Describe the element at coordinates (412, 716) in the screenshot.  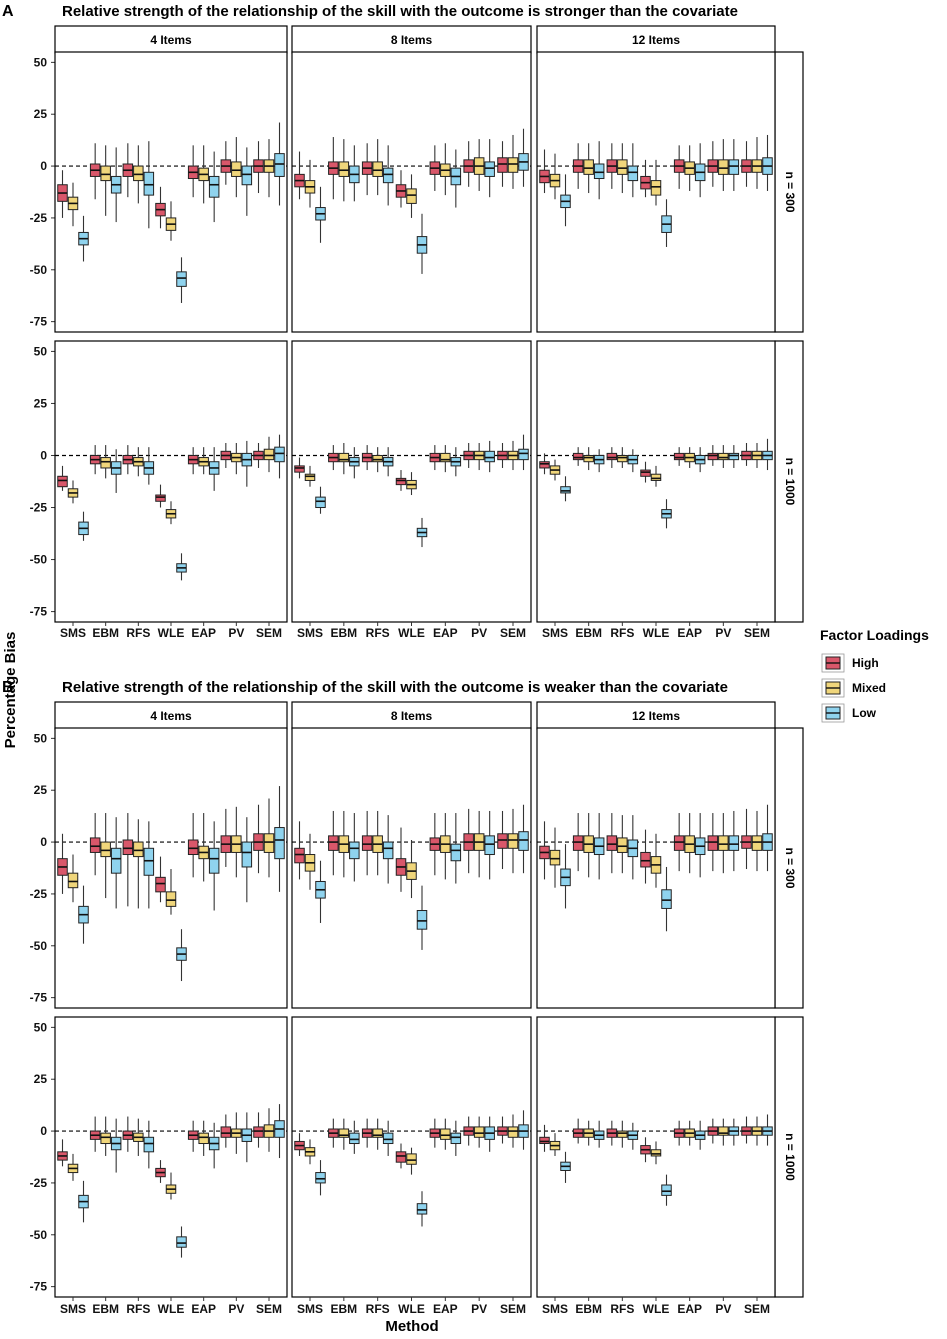
I see `column-strip-label: 8 Items` at that location.